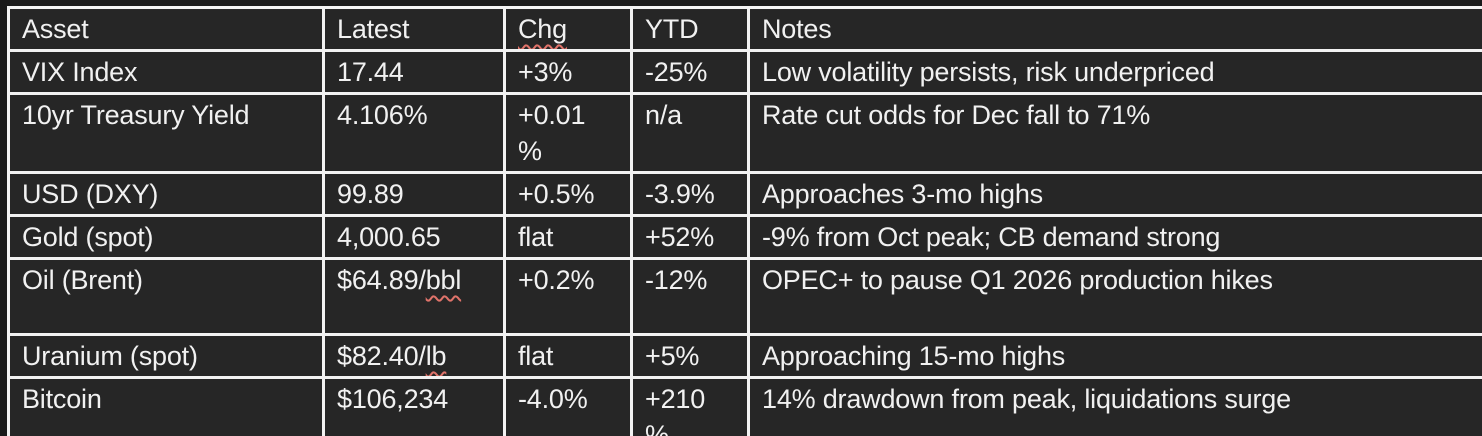 The image size is (1482, 436). I want to click on cell-asset: Gold (spot), so click(166, 237).